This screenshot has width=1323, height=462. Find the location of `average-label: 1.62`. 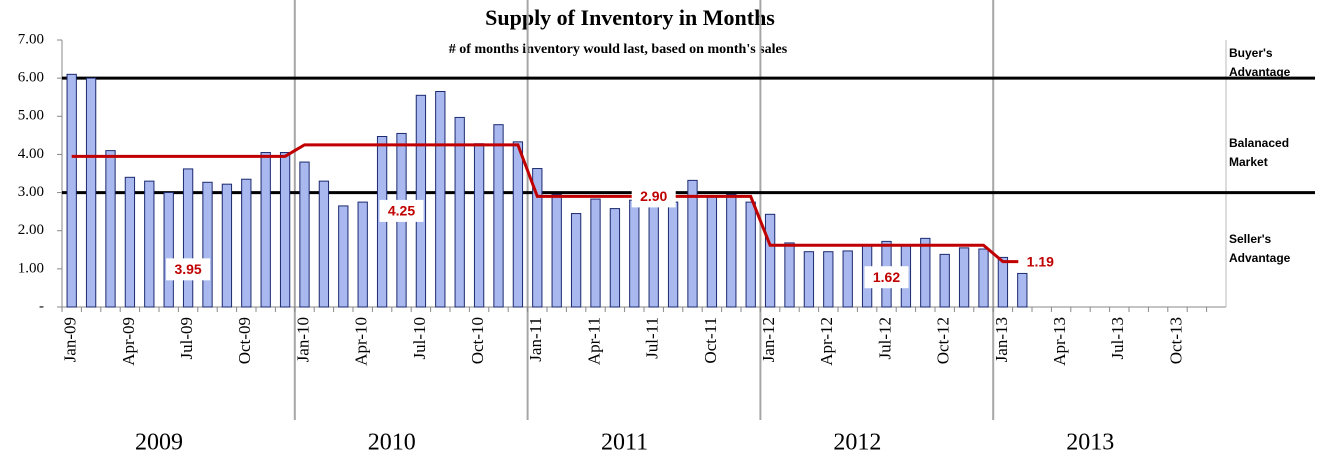

average-label: 1.62 is located at coordinates (886, 277).